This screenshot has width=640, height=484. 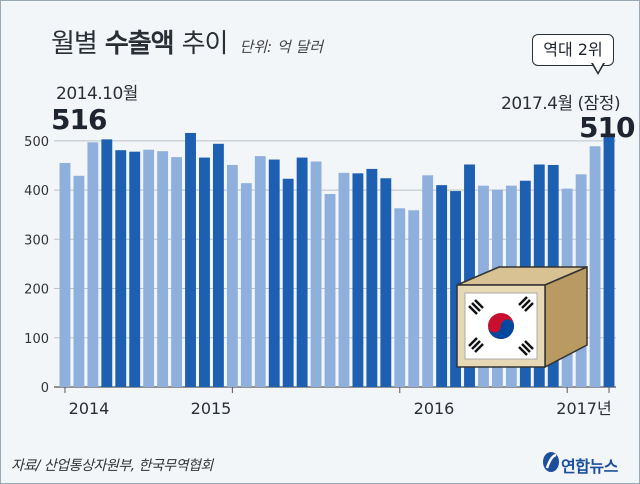 What do you see at coordinates (469, 275) in the screenshot?
I see `bar-2016.6` at bounding box center [469, 275].